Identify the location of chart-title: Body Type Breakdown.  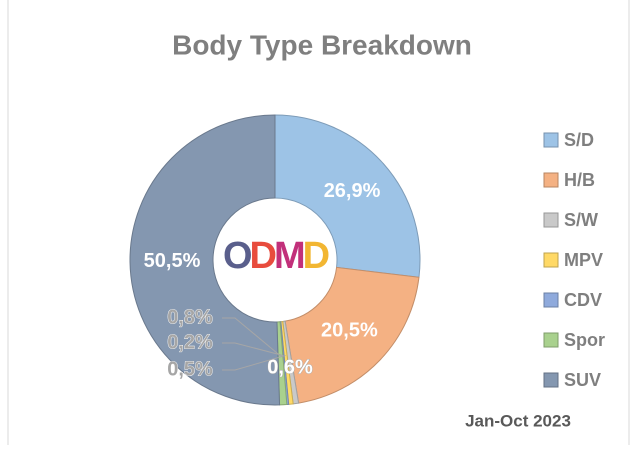
(322, 44).